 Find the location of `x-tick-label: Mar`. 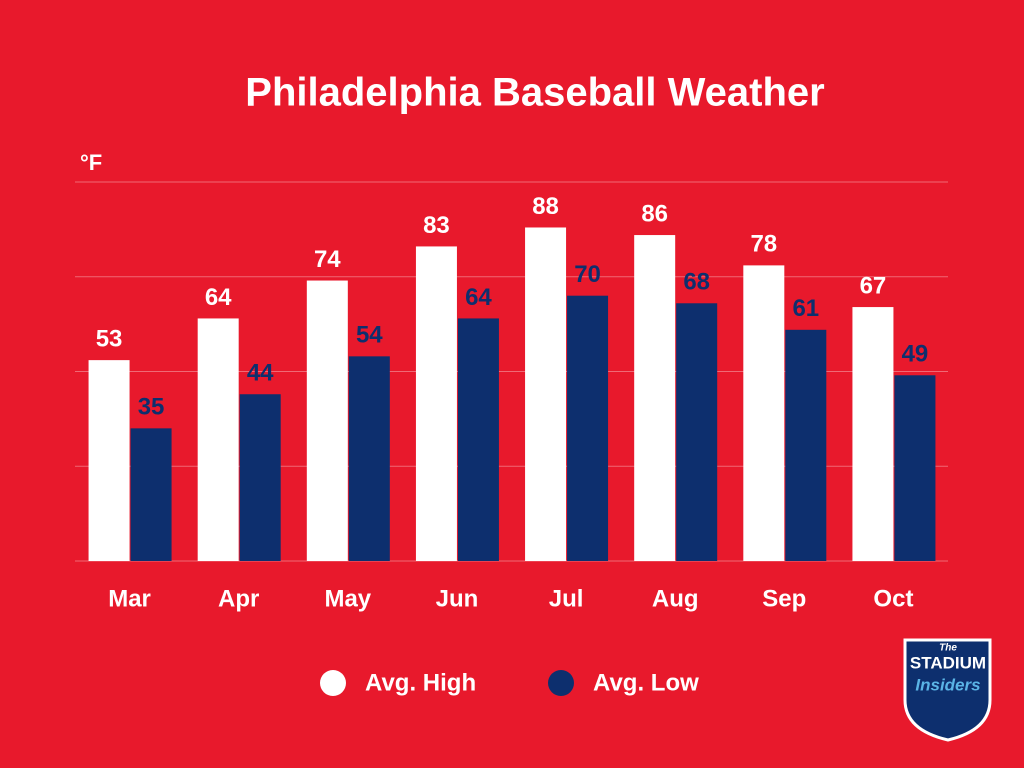

x-tick-label: Mar is located at coordinates (129, 598).